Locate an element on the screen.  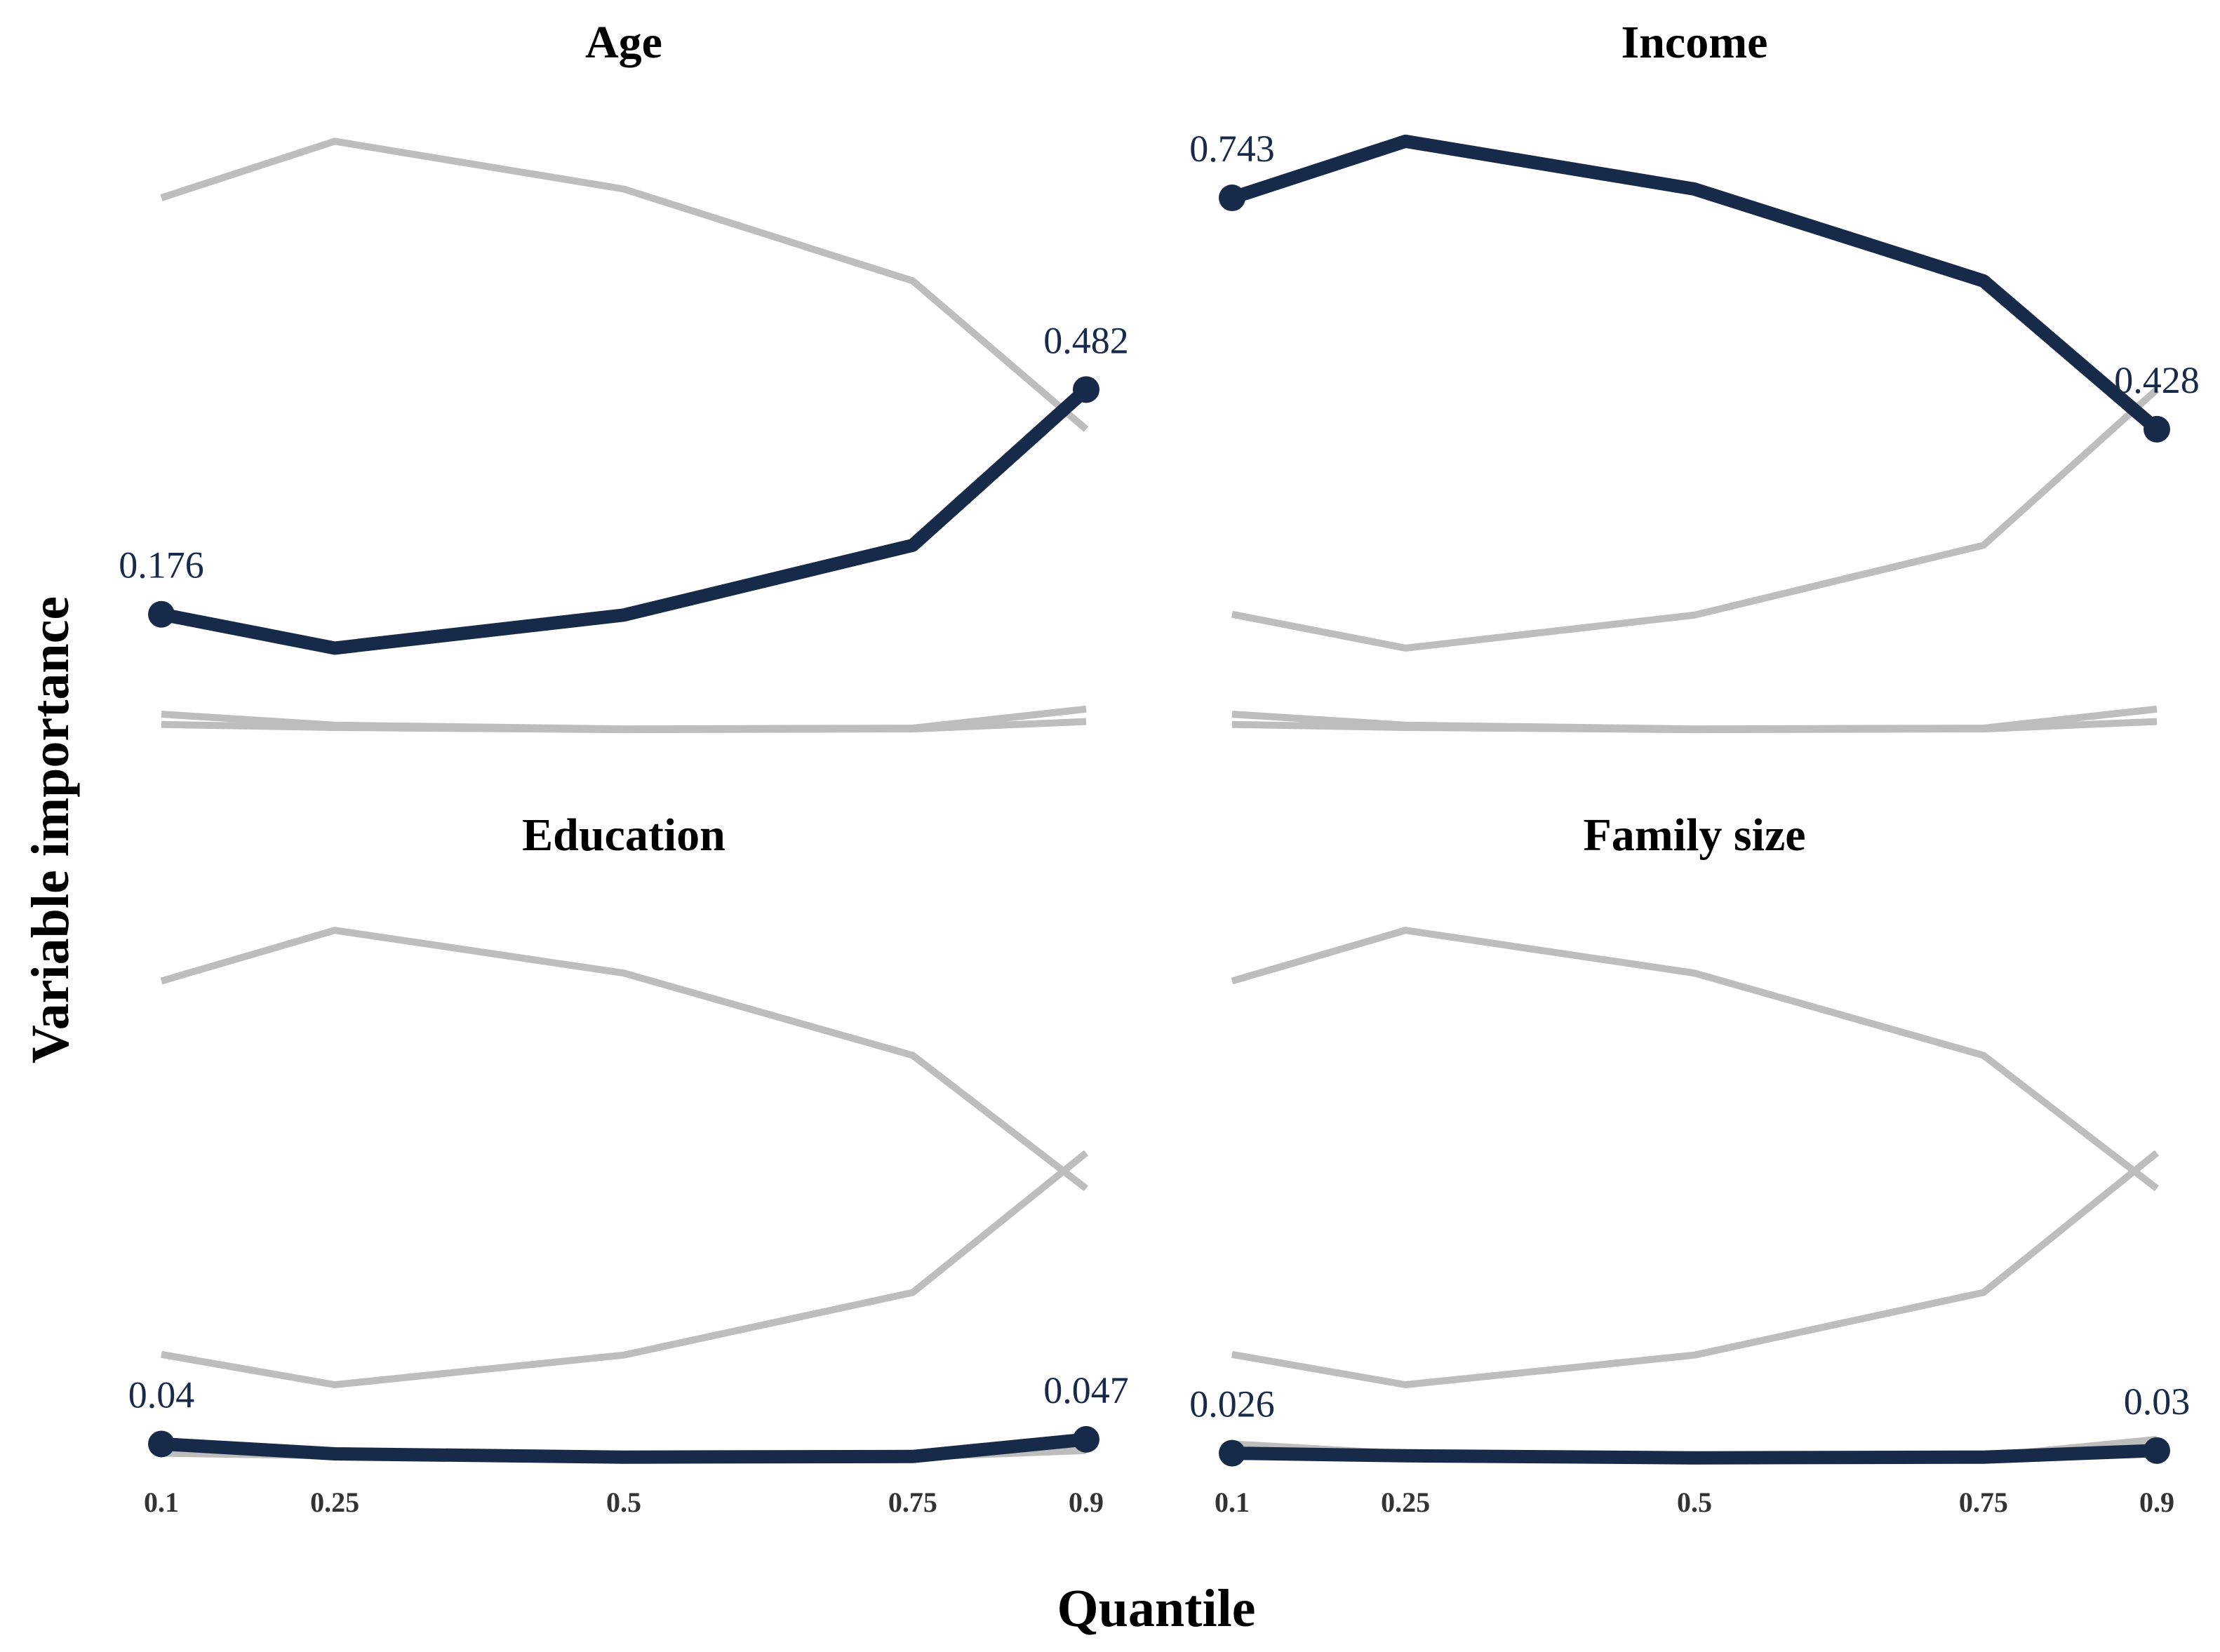
panel-education-end-point is located at coordinates (1086, 1439).